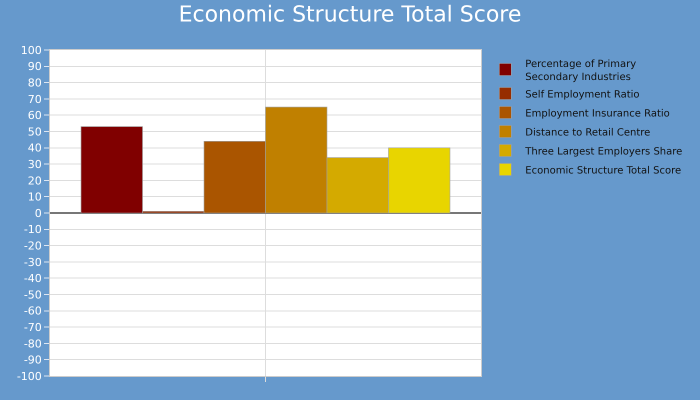 This screenshot has width=700, height=400. Describe the element at coordinates (33, 262) in the screenshot. I see `y-tick-label: -30` at that location.